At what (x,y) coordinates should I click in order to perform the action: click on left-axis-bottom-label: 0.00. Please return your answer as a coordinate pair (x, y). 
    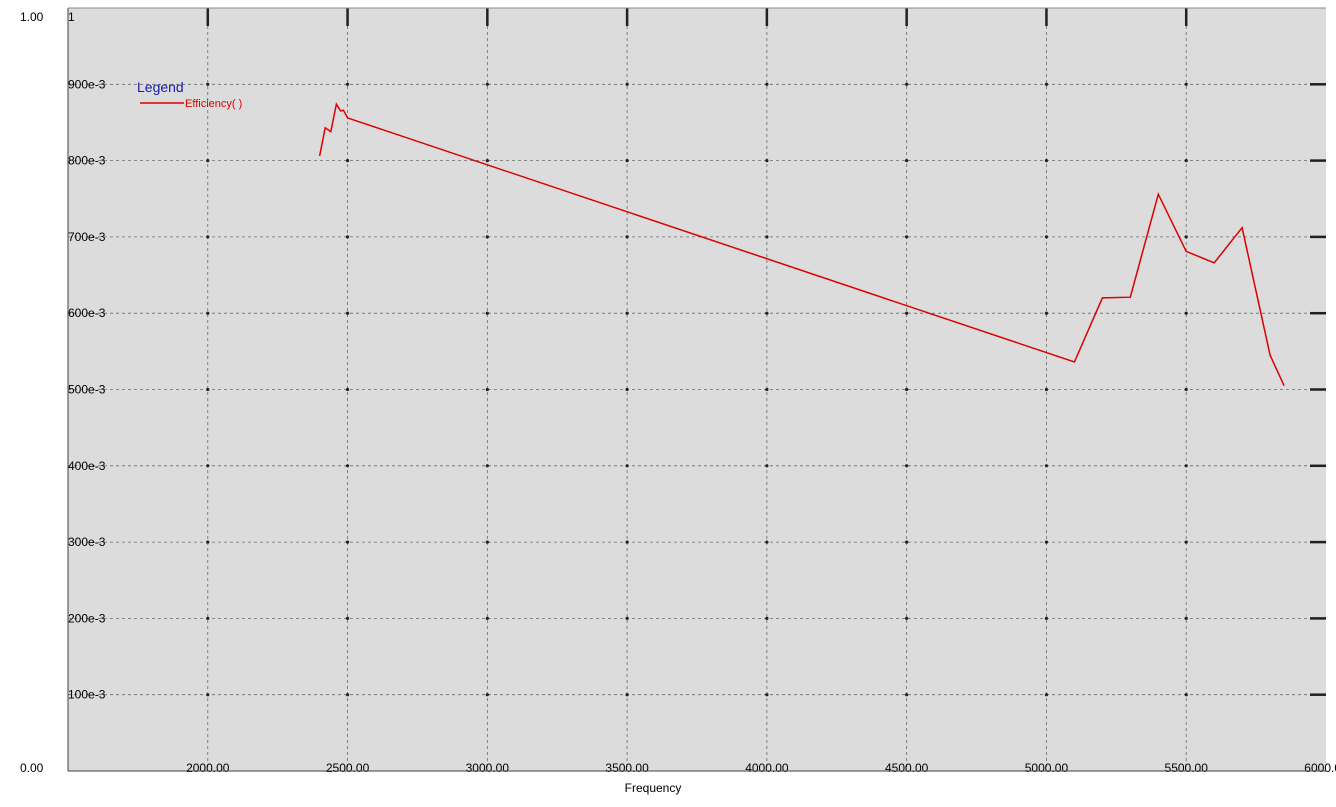
    Looking at the image, I should click on (32, 768).